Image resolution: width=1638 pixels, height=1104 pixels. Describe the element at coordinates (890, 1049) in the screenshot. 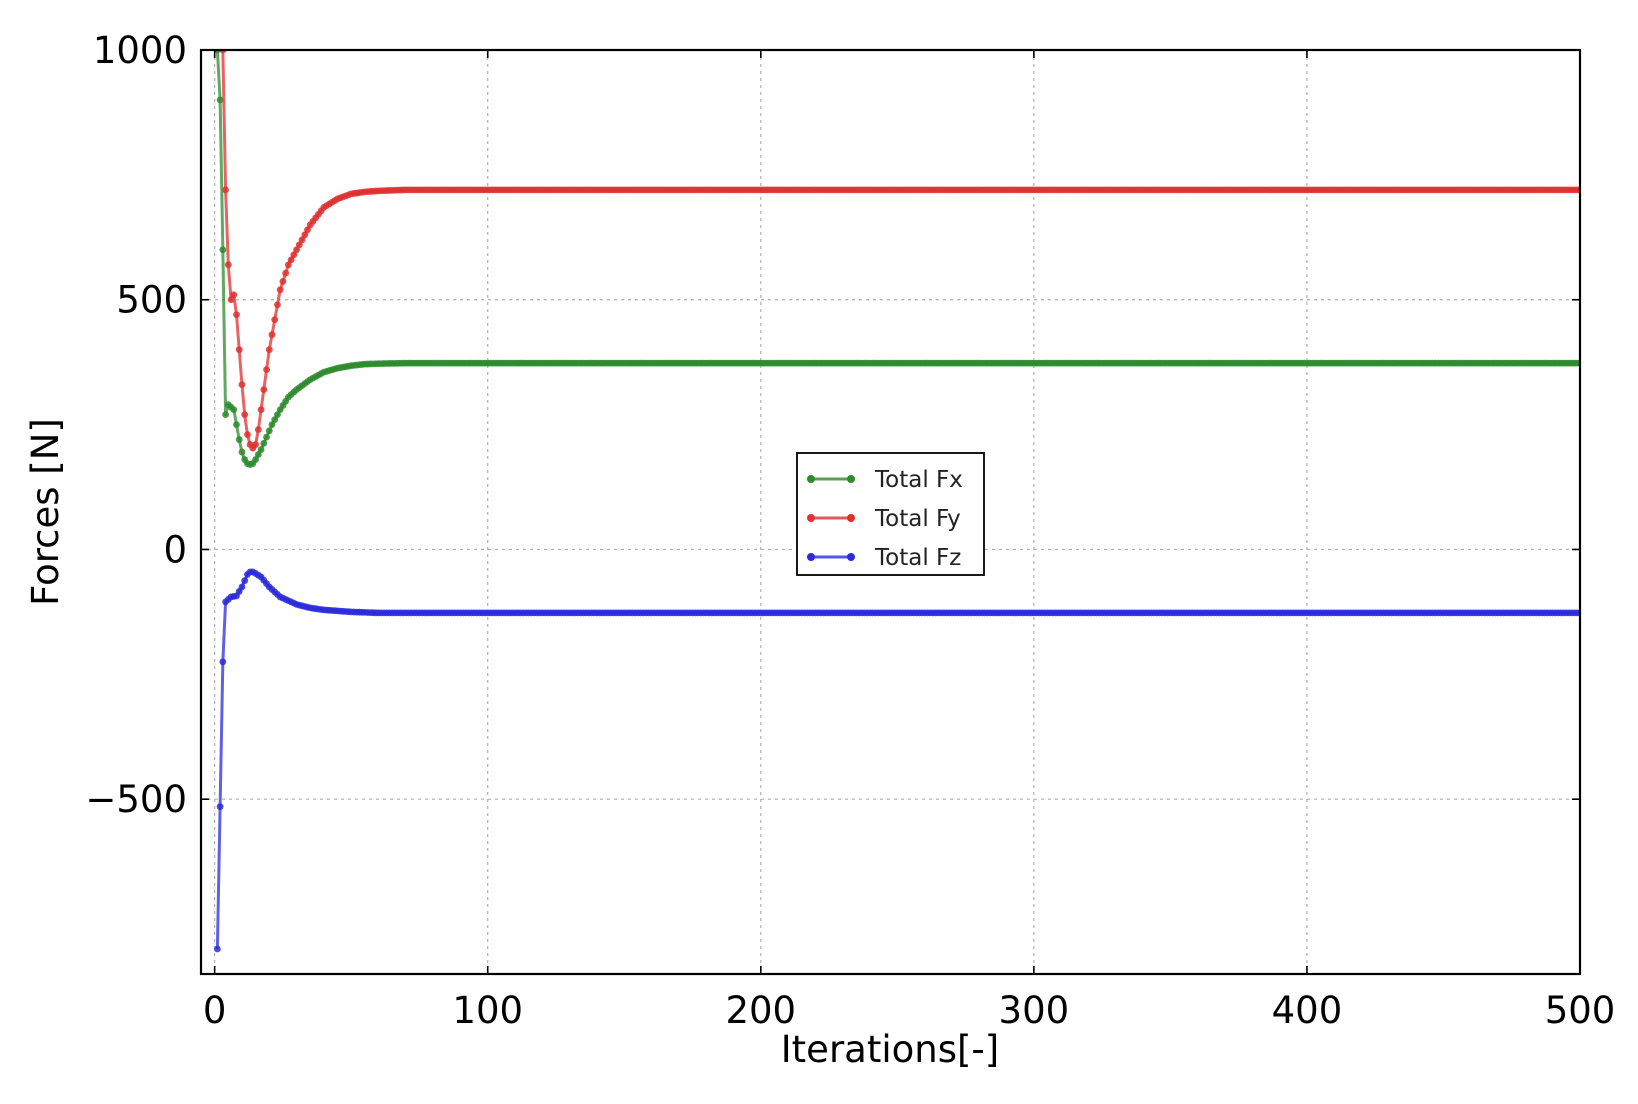

I see `x-axis-label: Iterations[-]` at that location.